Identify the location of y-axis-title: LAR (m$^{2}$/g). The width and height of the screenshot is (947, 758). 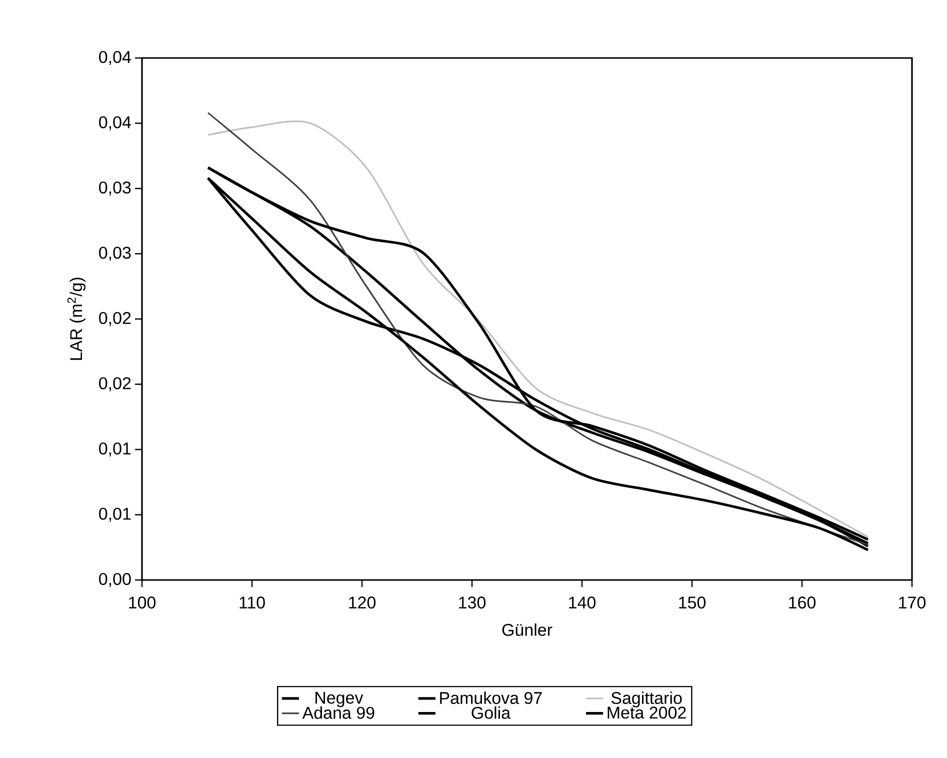
(76, 319).